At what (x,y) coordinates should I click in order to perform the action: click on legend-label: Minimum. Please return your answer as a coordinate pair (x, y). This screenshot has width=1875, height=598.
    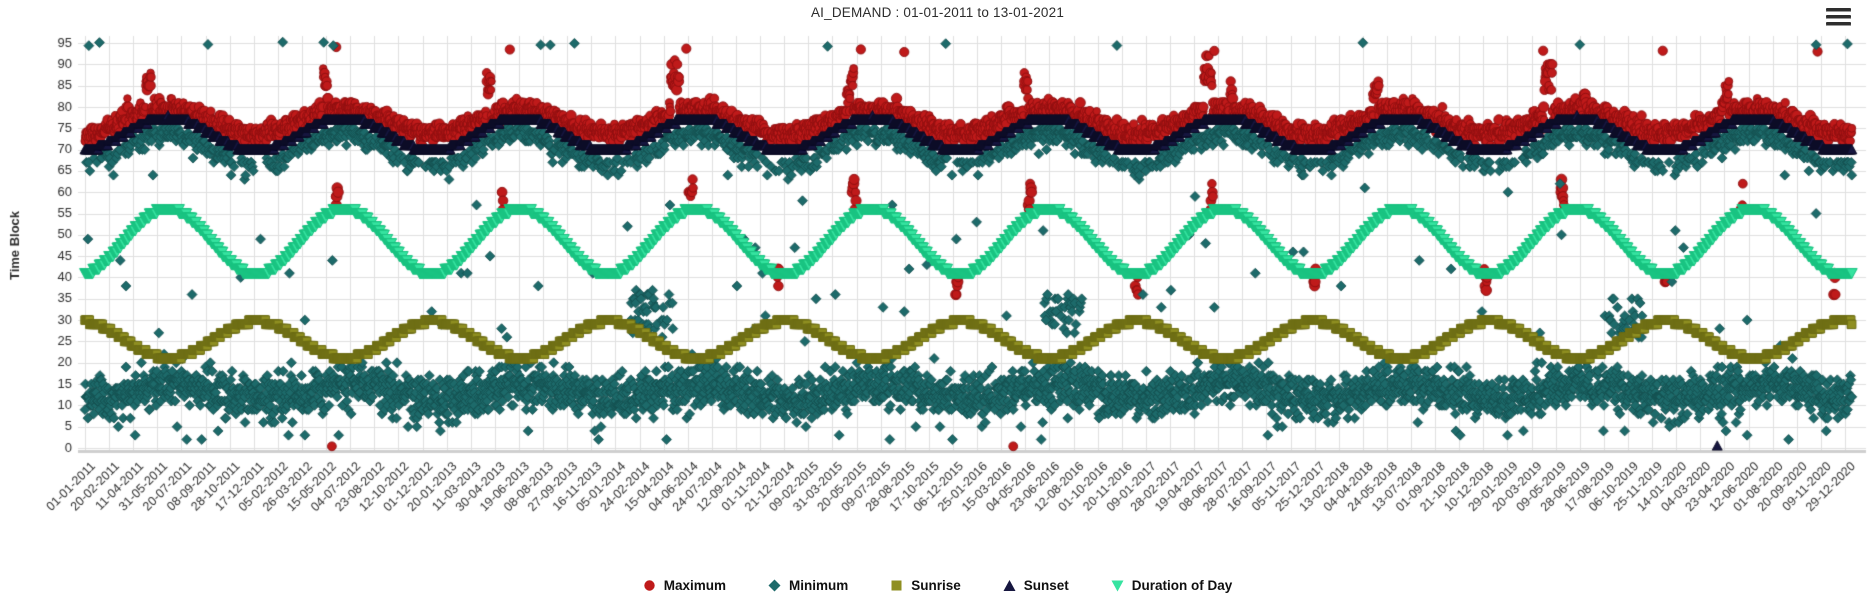
    Looking at the image, I should click on (818, 585).